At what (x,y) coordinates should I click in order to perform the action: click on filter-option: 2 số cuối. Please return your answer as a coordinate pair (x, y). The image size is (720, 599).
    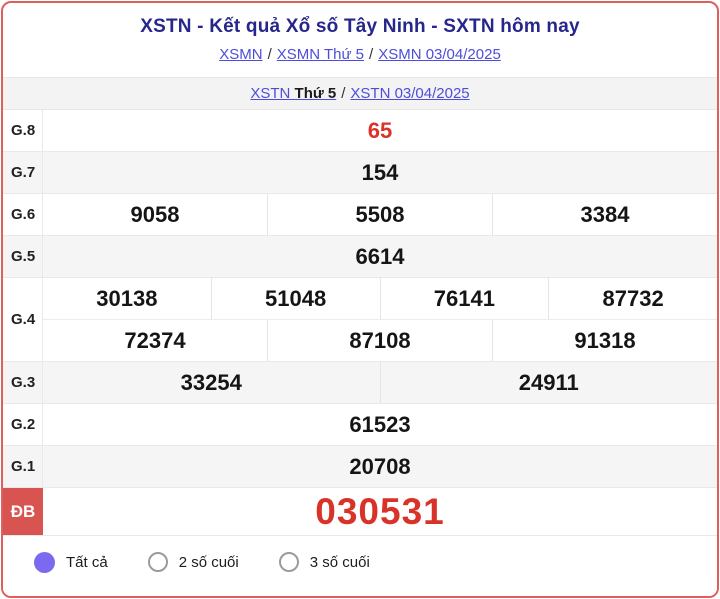
    Looking at the image, I should click on (193, 562).